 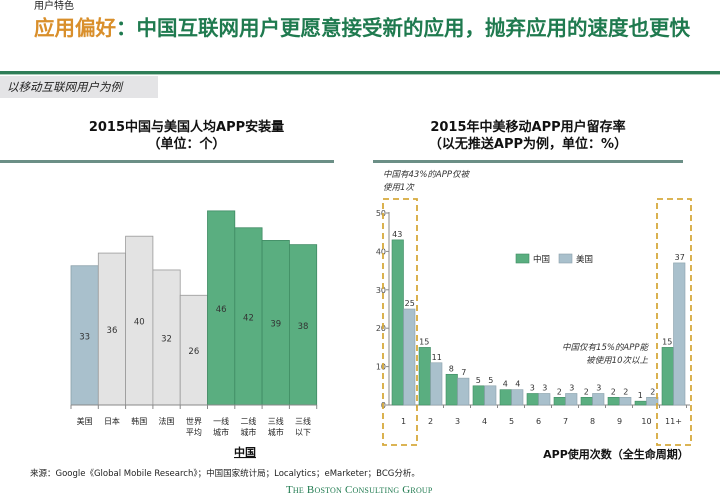 What do you see at coordinates (426, 174) in the screenshot?
I see `annotation-first-use: 中国有43%的APP仅被` at bounding box center [426, 174].